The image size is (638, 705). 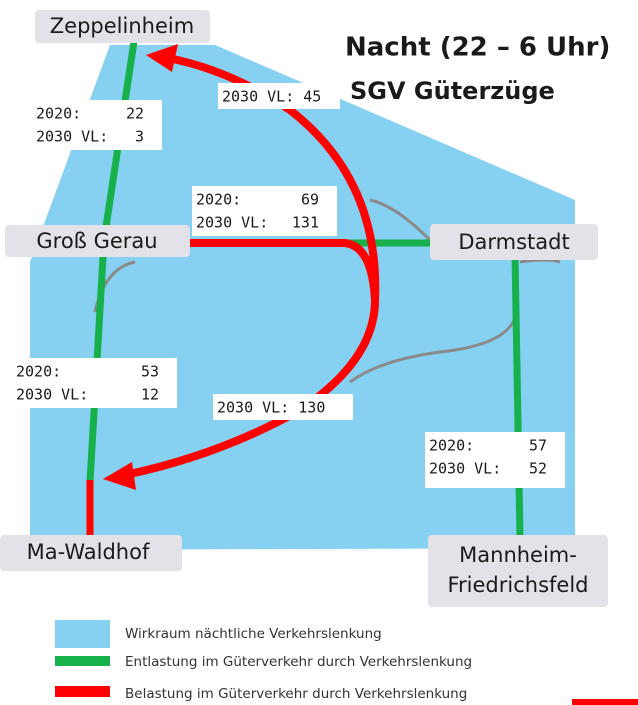 I want to click on flow-label: 2030 VL: 130, so click(x=271, y=408).